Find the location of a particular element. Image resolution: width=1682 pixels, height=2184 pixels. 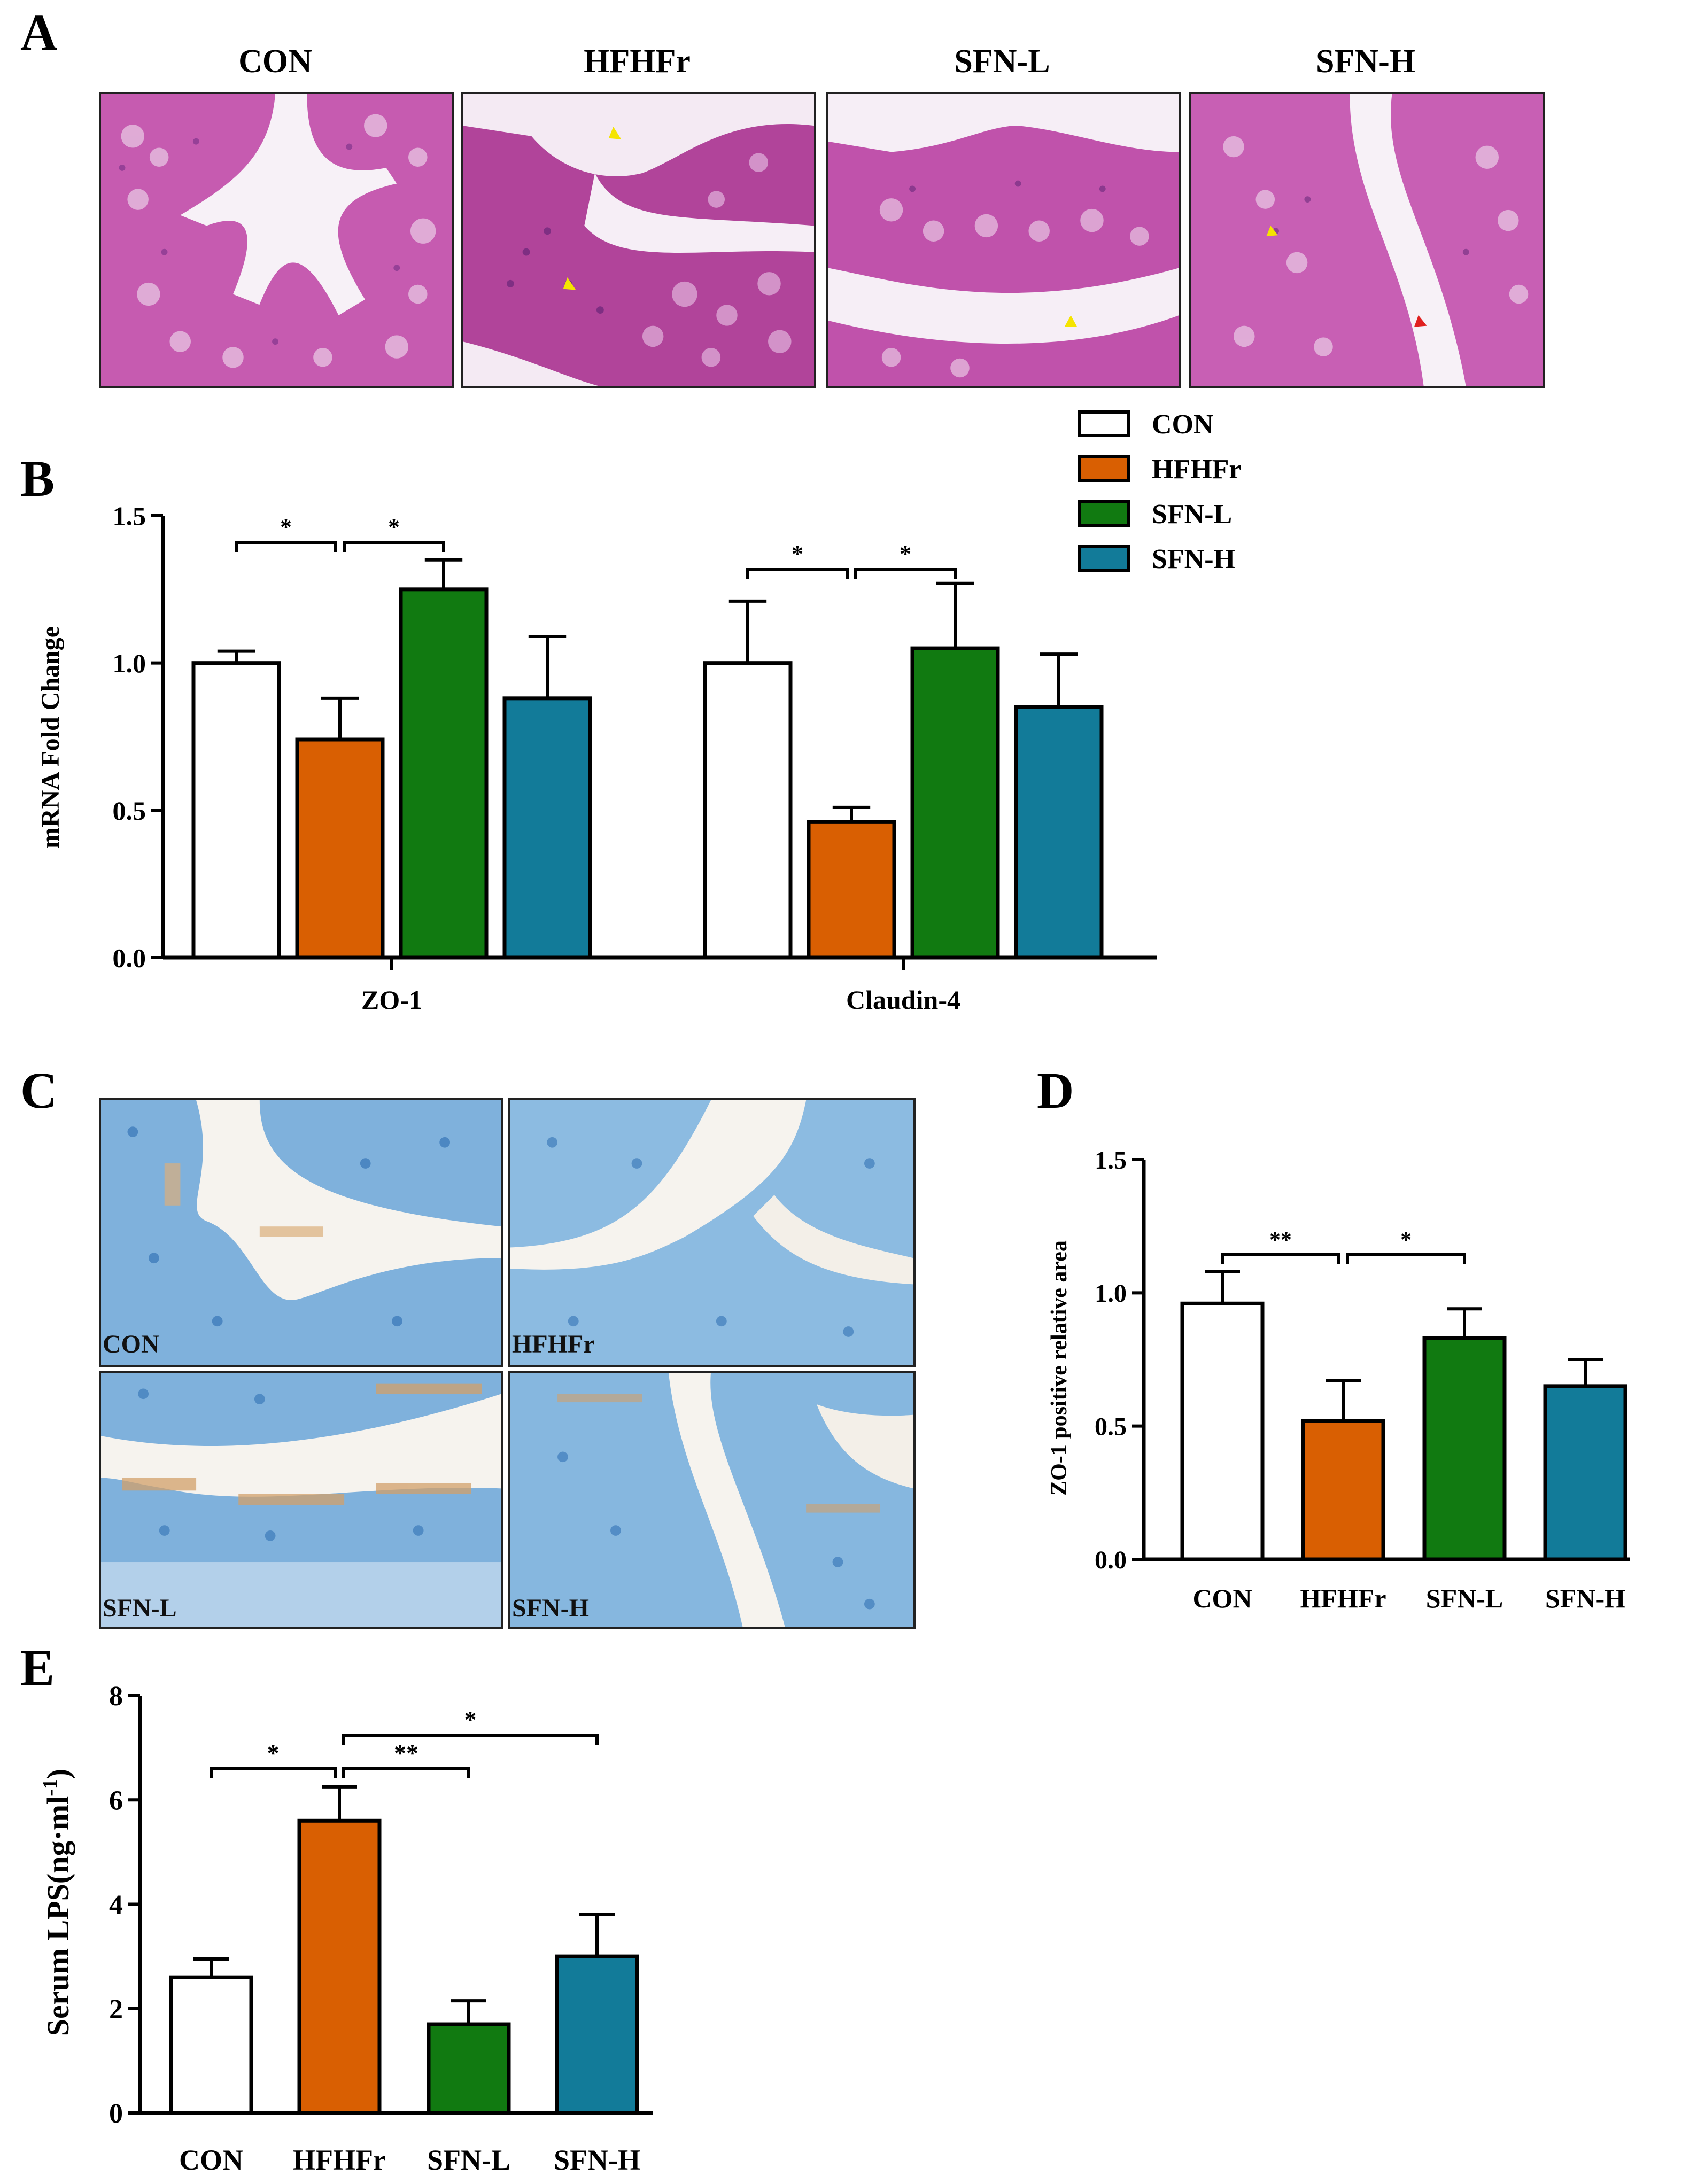

panel-d-y-tick-label: 1.5 is located at coordinates (1111, 1160).